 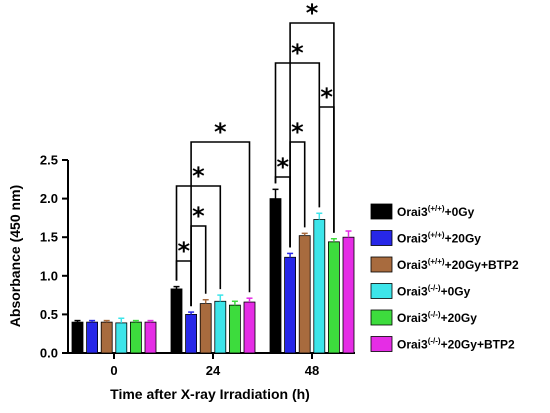 I want to click on x-tick-label: 0, so click(x=113, y=370).